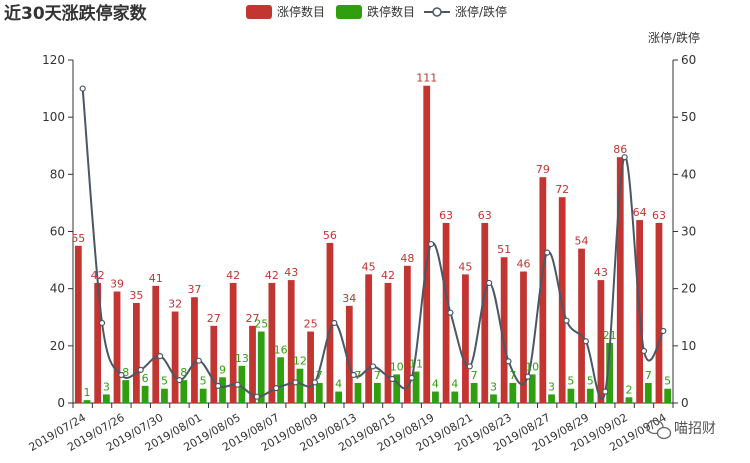 The image size is (750, 463). Describe the element at coordinates (620, 149) in the screenshot. I see `bar-up-label: 86` at that location.